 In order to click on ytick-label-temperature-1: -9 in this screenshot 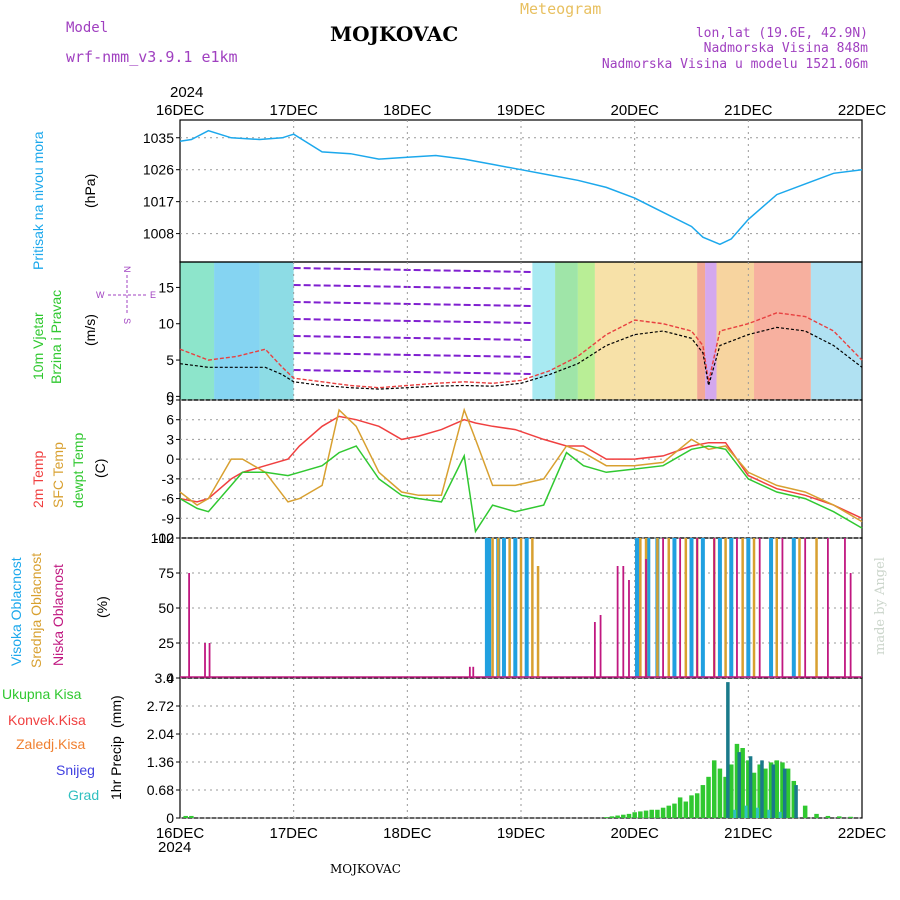, I will do `click(168, 518)`.